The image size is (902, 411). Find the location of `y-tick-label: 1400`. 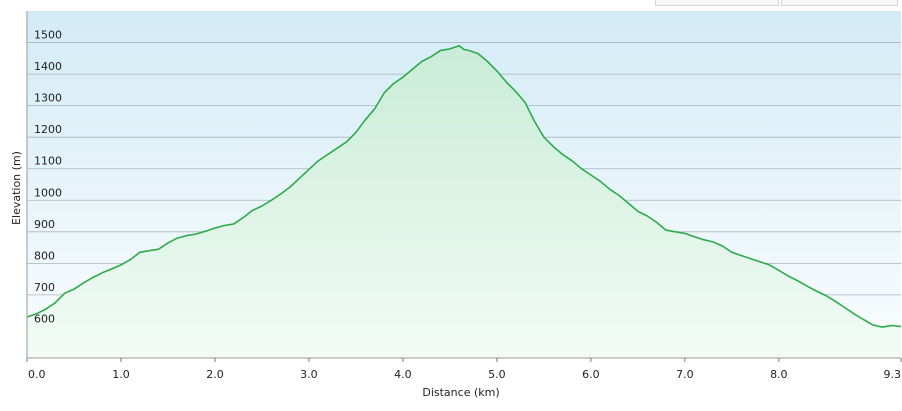

y-tick-label: 1400 is located at coordinates (48, 66).